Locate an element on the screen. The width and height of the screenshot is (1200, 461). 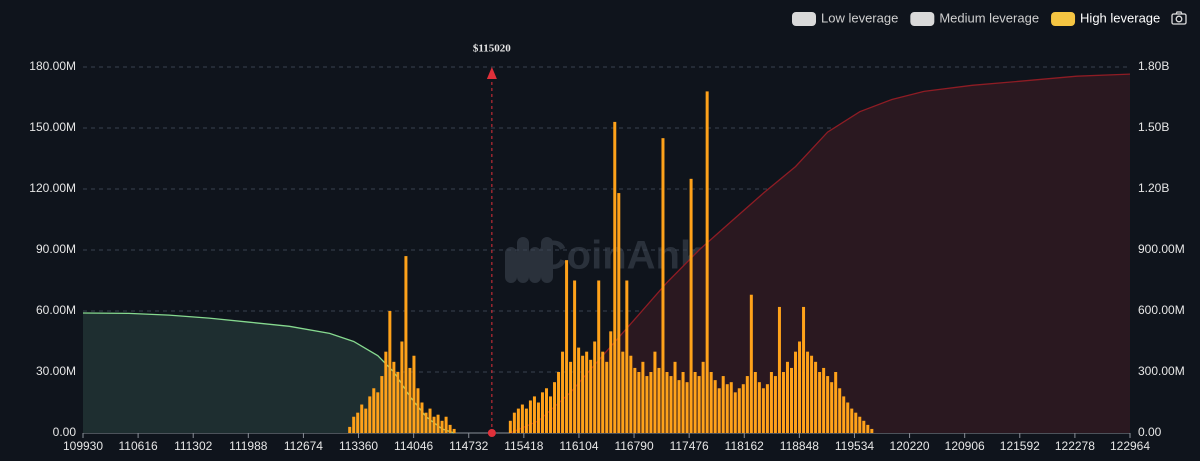
x-tick-label: 119534 is located at coordinates (854, 446).